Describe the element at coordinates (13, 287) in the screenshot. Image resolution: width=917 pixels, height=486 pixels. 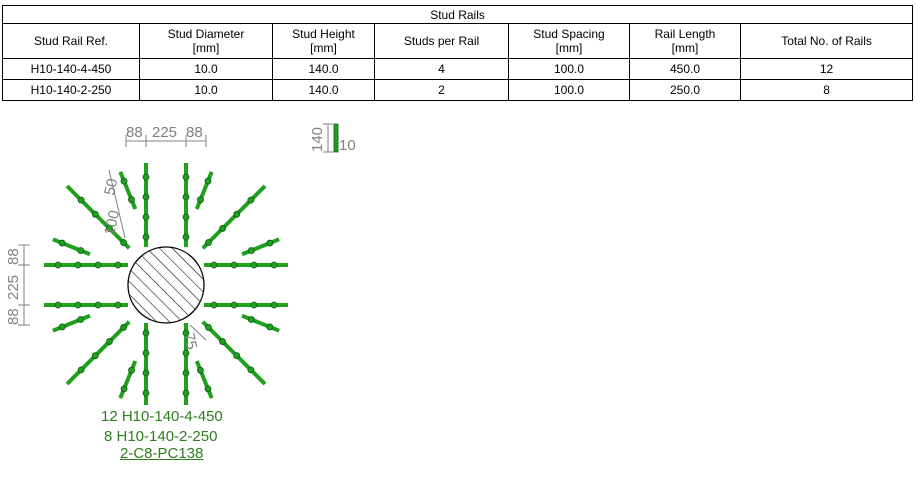
I see `dim-left-mid: 225` at that location.